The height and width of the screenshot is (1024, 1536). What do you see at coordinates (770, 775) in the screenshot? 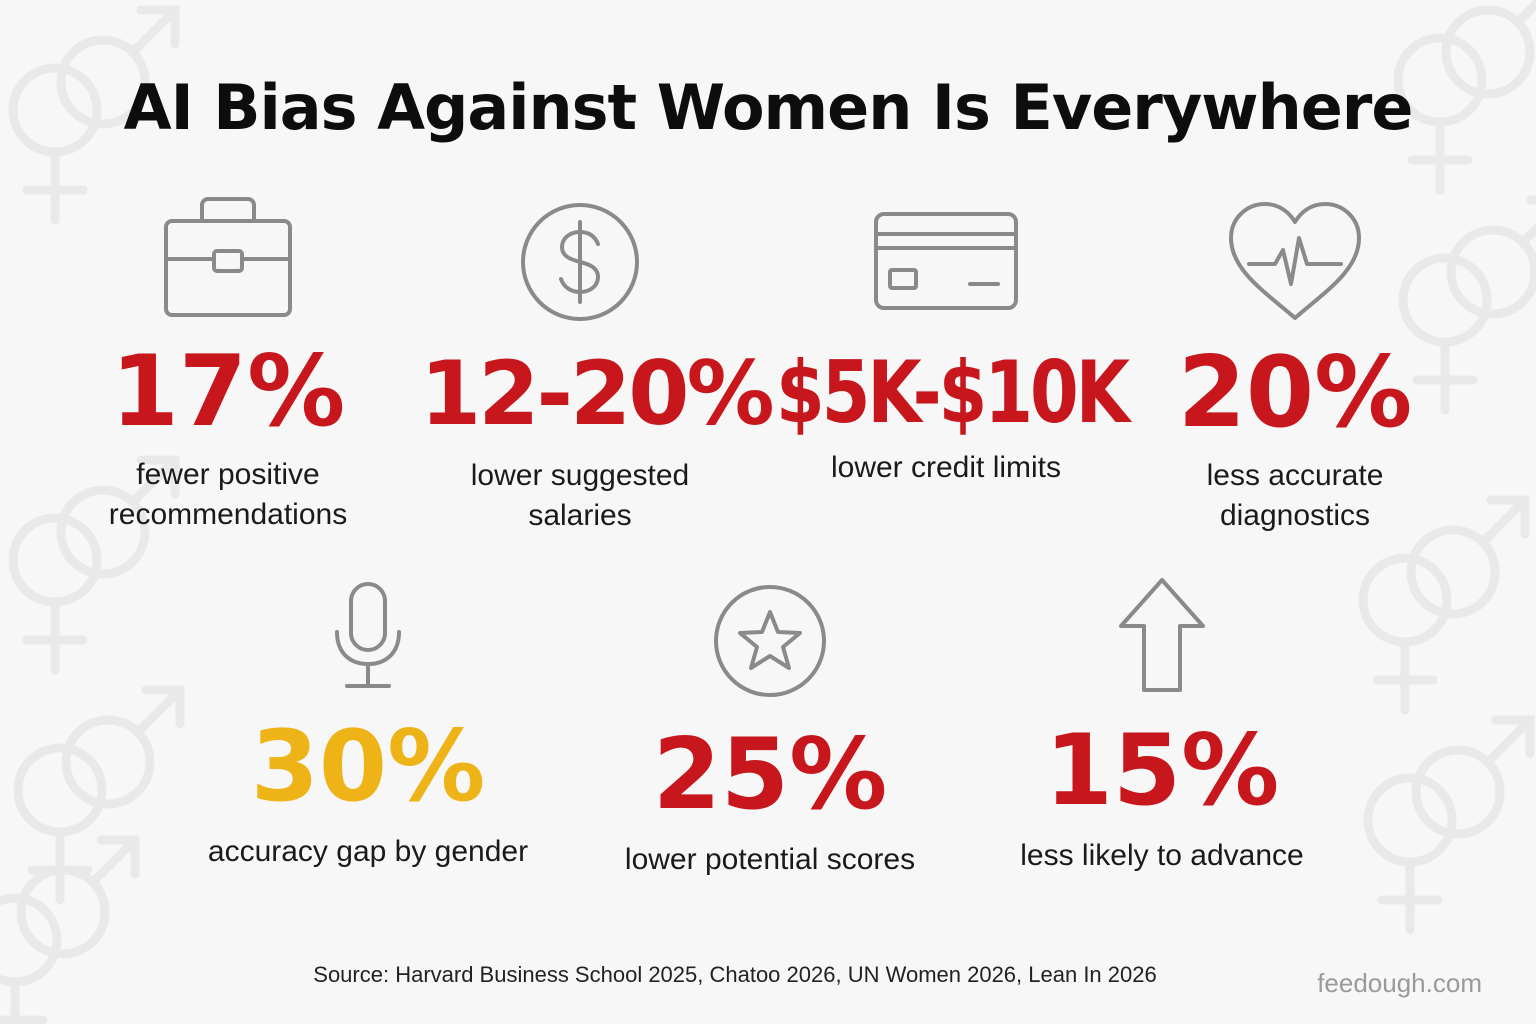
I see `stat-value: 25%` at bounding box center [770, 775].